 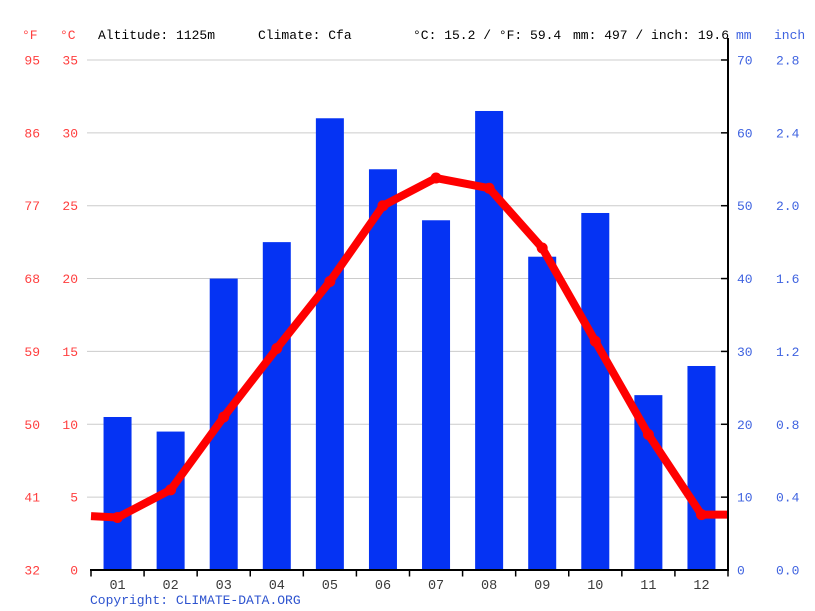 What do you see at coordinates (32, 60) in the screenshot?
I see `left-axis-label-f: 95` at bounding box center [32, 60].